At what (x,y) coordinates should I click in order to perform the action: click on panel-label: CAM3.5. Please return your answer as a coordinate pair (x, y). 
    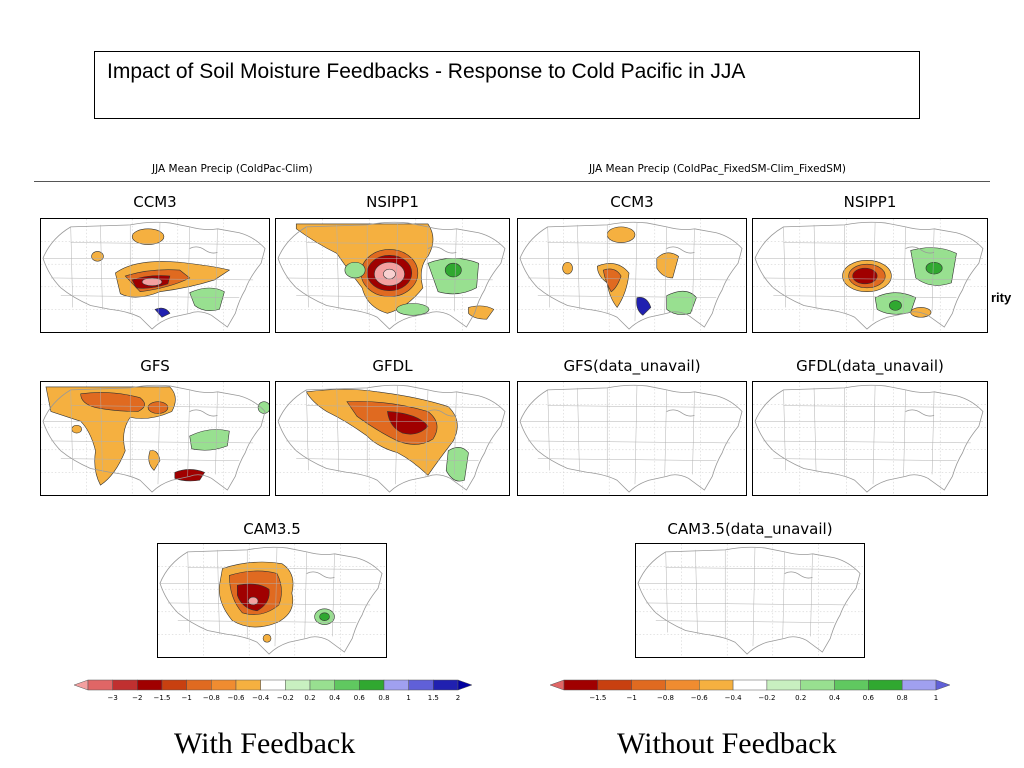
    Looking at the image, I should click on (272, 529).